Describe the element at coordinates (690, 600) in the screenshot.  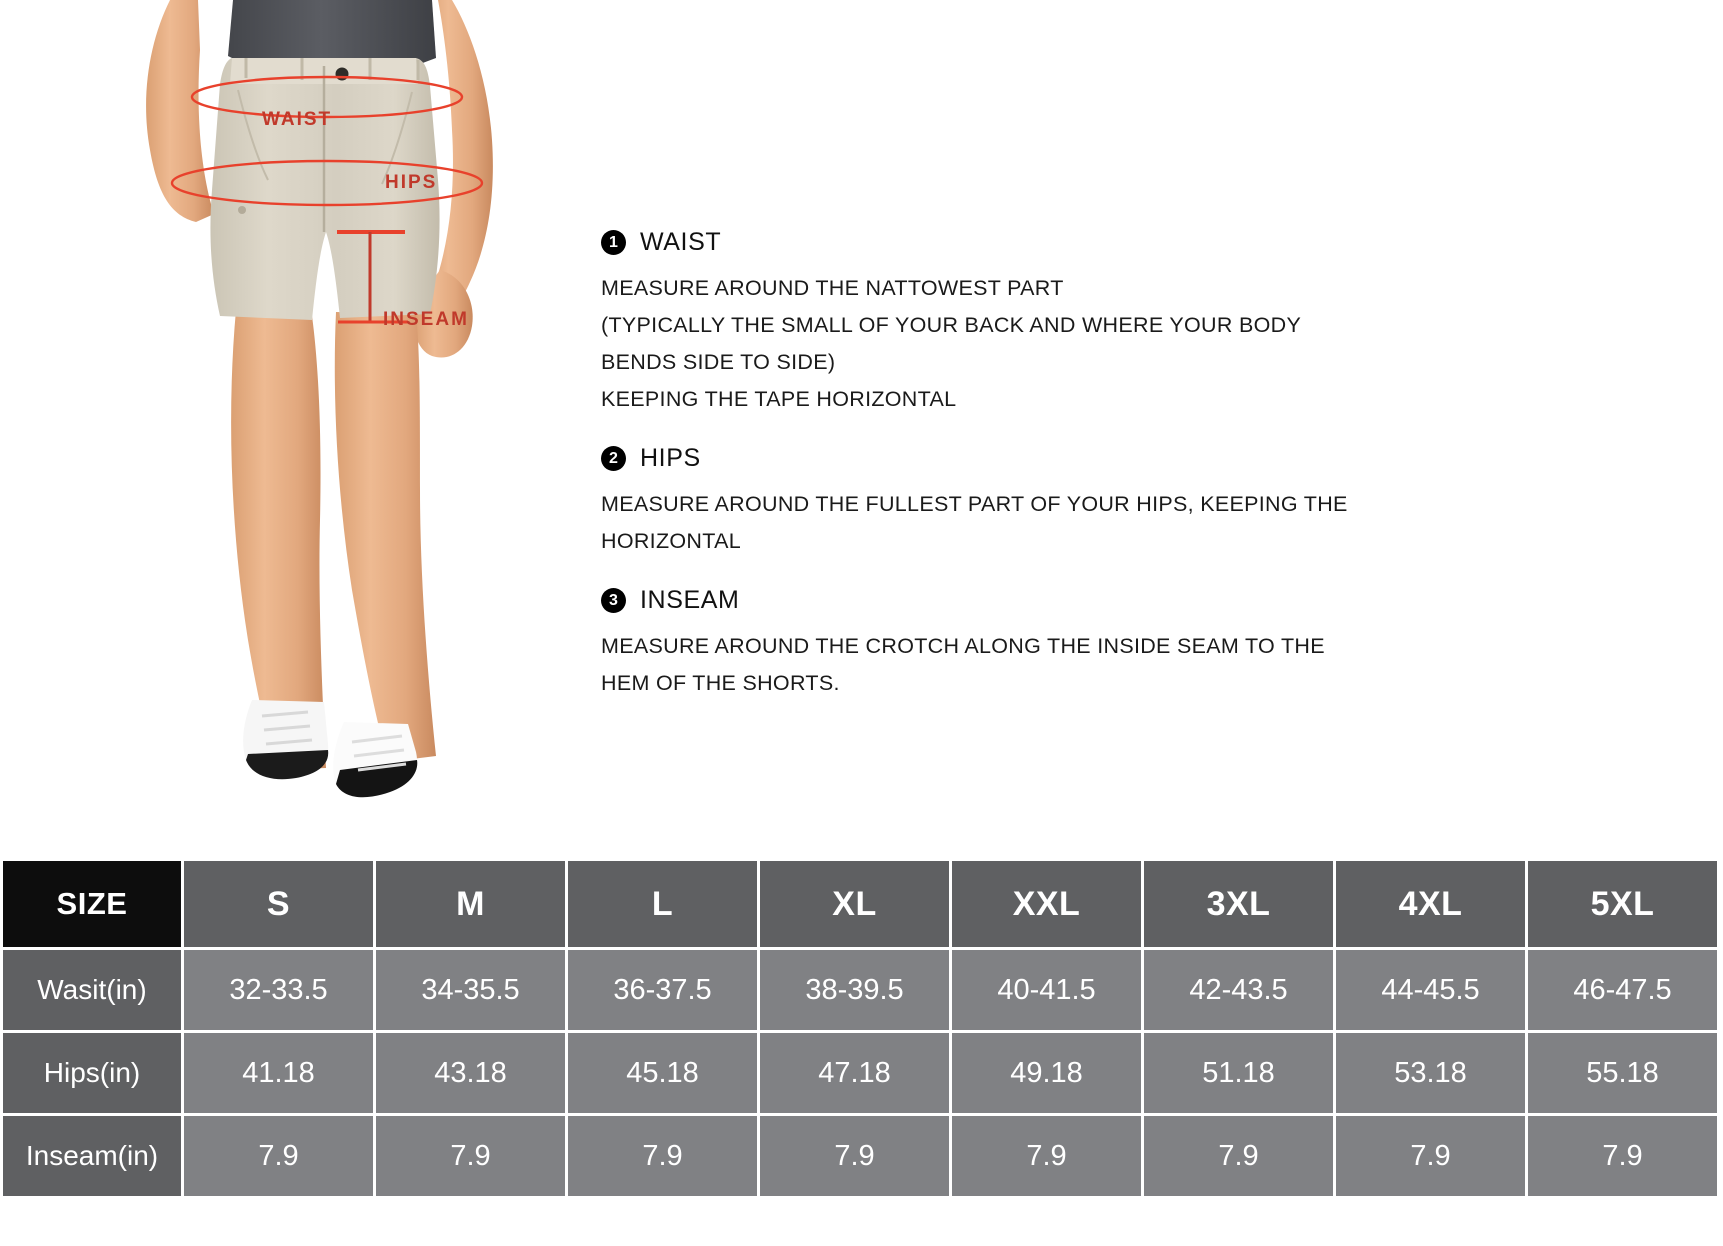
I see `instruction-title-inseam: INSEAM` at that location.